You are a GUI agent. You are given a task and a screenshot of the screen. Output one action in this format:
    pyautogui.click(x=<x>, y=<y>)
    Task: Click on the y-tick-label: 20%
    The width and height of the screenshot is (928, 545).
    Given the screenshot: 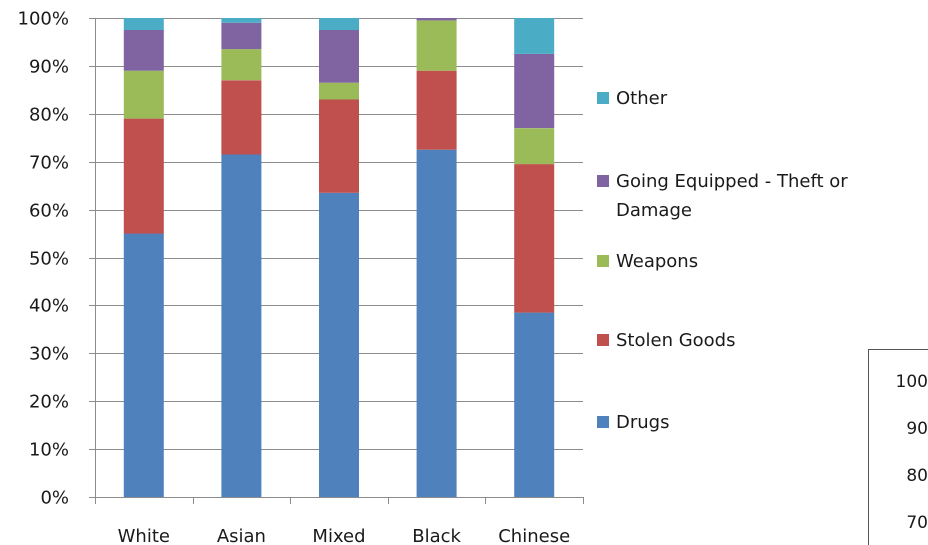 What is the action you would take?
    pyautogui.click(x=49, y=402)
    